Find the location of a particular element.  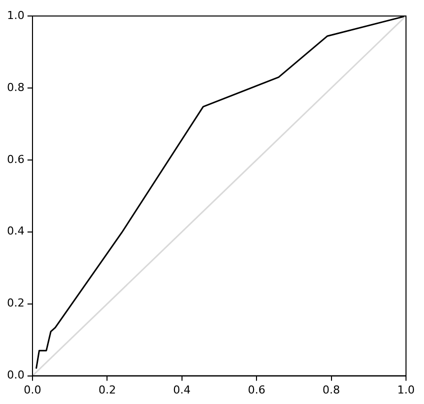

y-tick-label: 0.0 is located at coordinates (15, 375).